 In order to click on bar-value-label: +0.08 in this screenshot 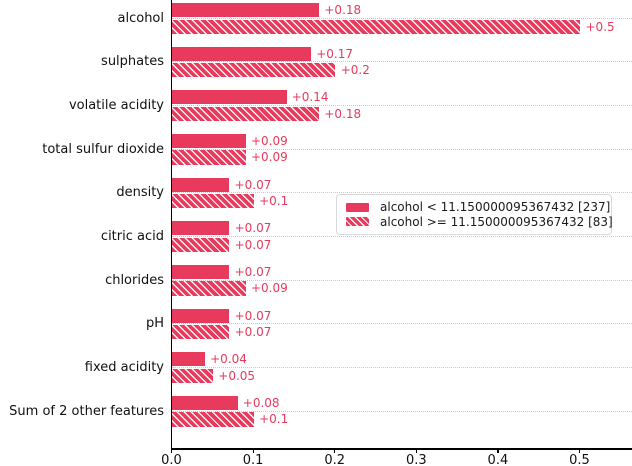, I will do `click(261, 402)`.